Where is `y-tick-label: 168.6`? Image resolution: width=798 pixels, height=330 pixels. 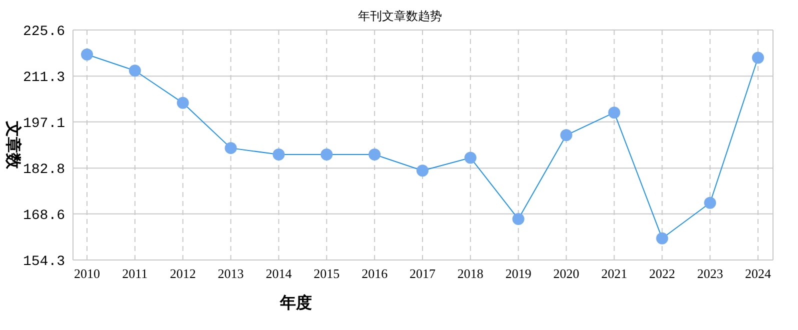 y-tick-label: 168.6 is located at coordinates (43, 216).